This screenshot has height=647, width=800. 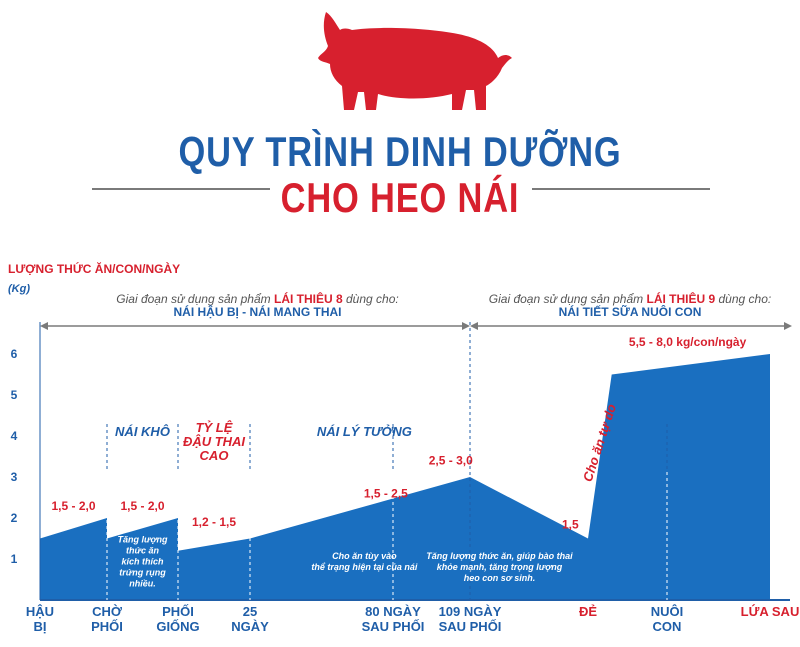 What do you see at coordinates (400, 151) in the screenshot?
I see `page-title: QUY TRÌNH DINH DƯỠNG` at bounding box center [400, 151].